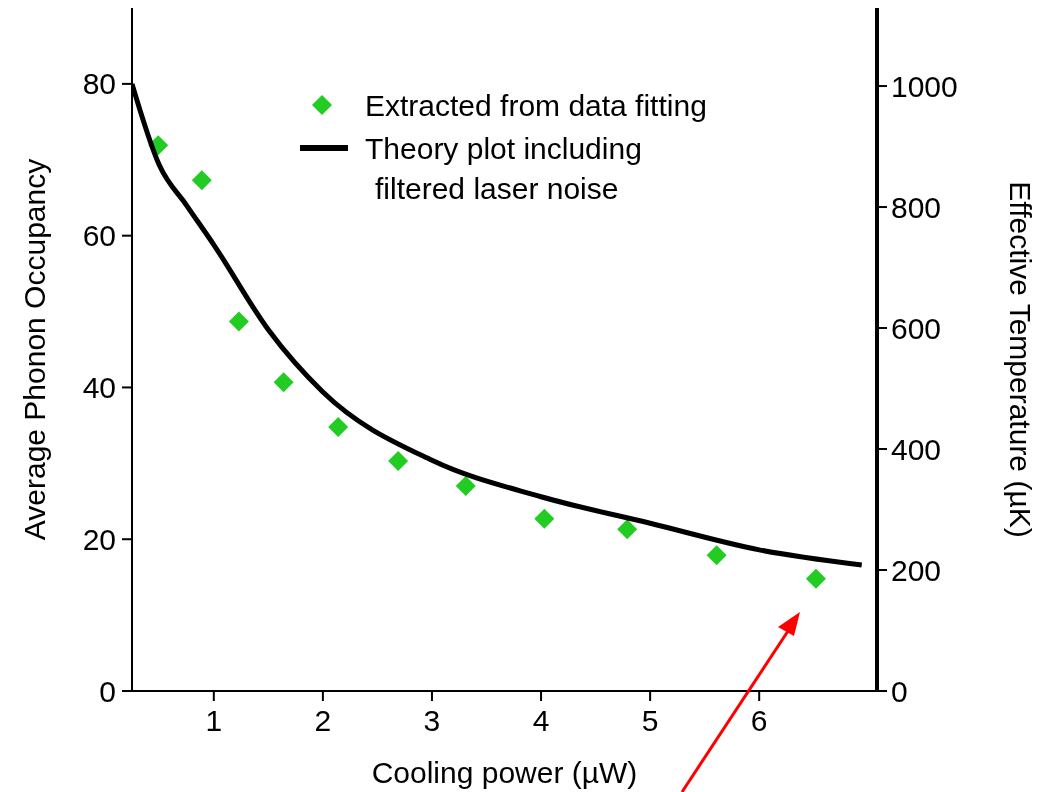 The image size is (1045, 792). I want to click on y2-tick-label: 400, so click(916, 449).